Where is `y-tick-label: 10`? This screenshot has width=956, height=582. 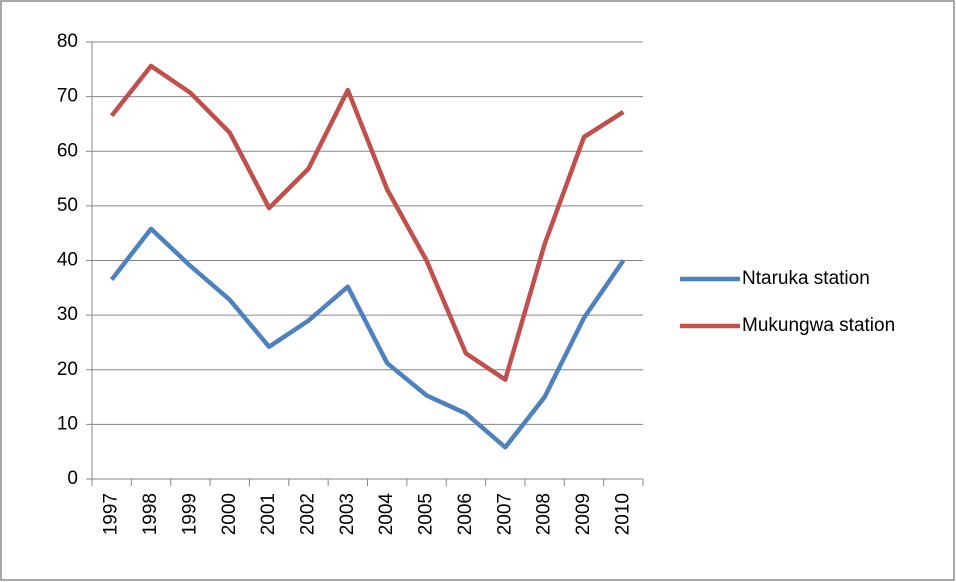 y-tick-label: 10 is located at coordinates (67, 423).